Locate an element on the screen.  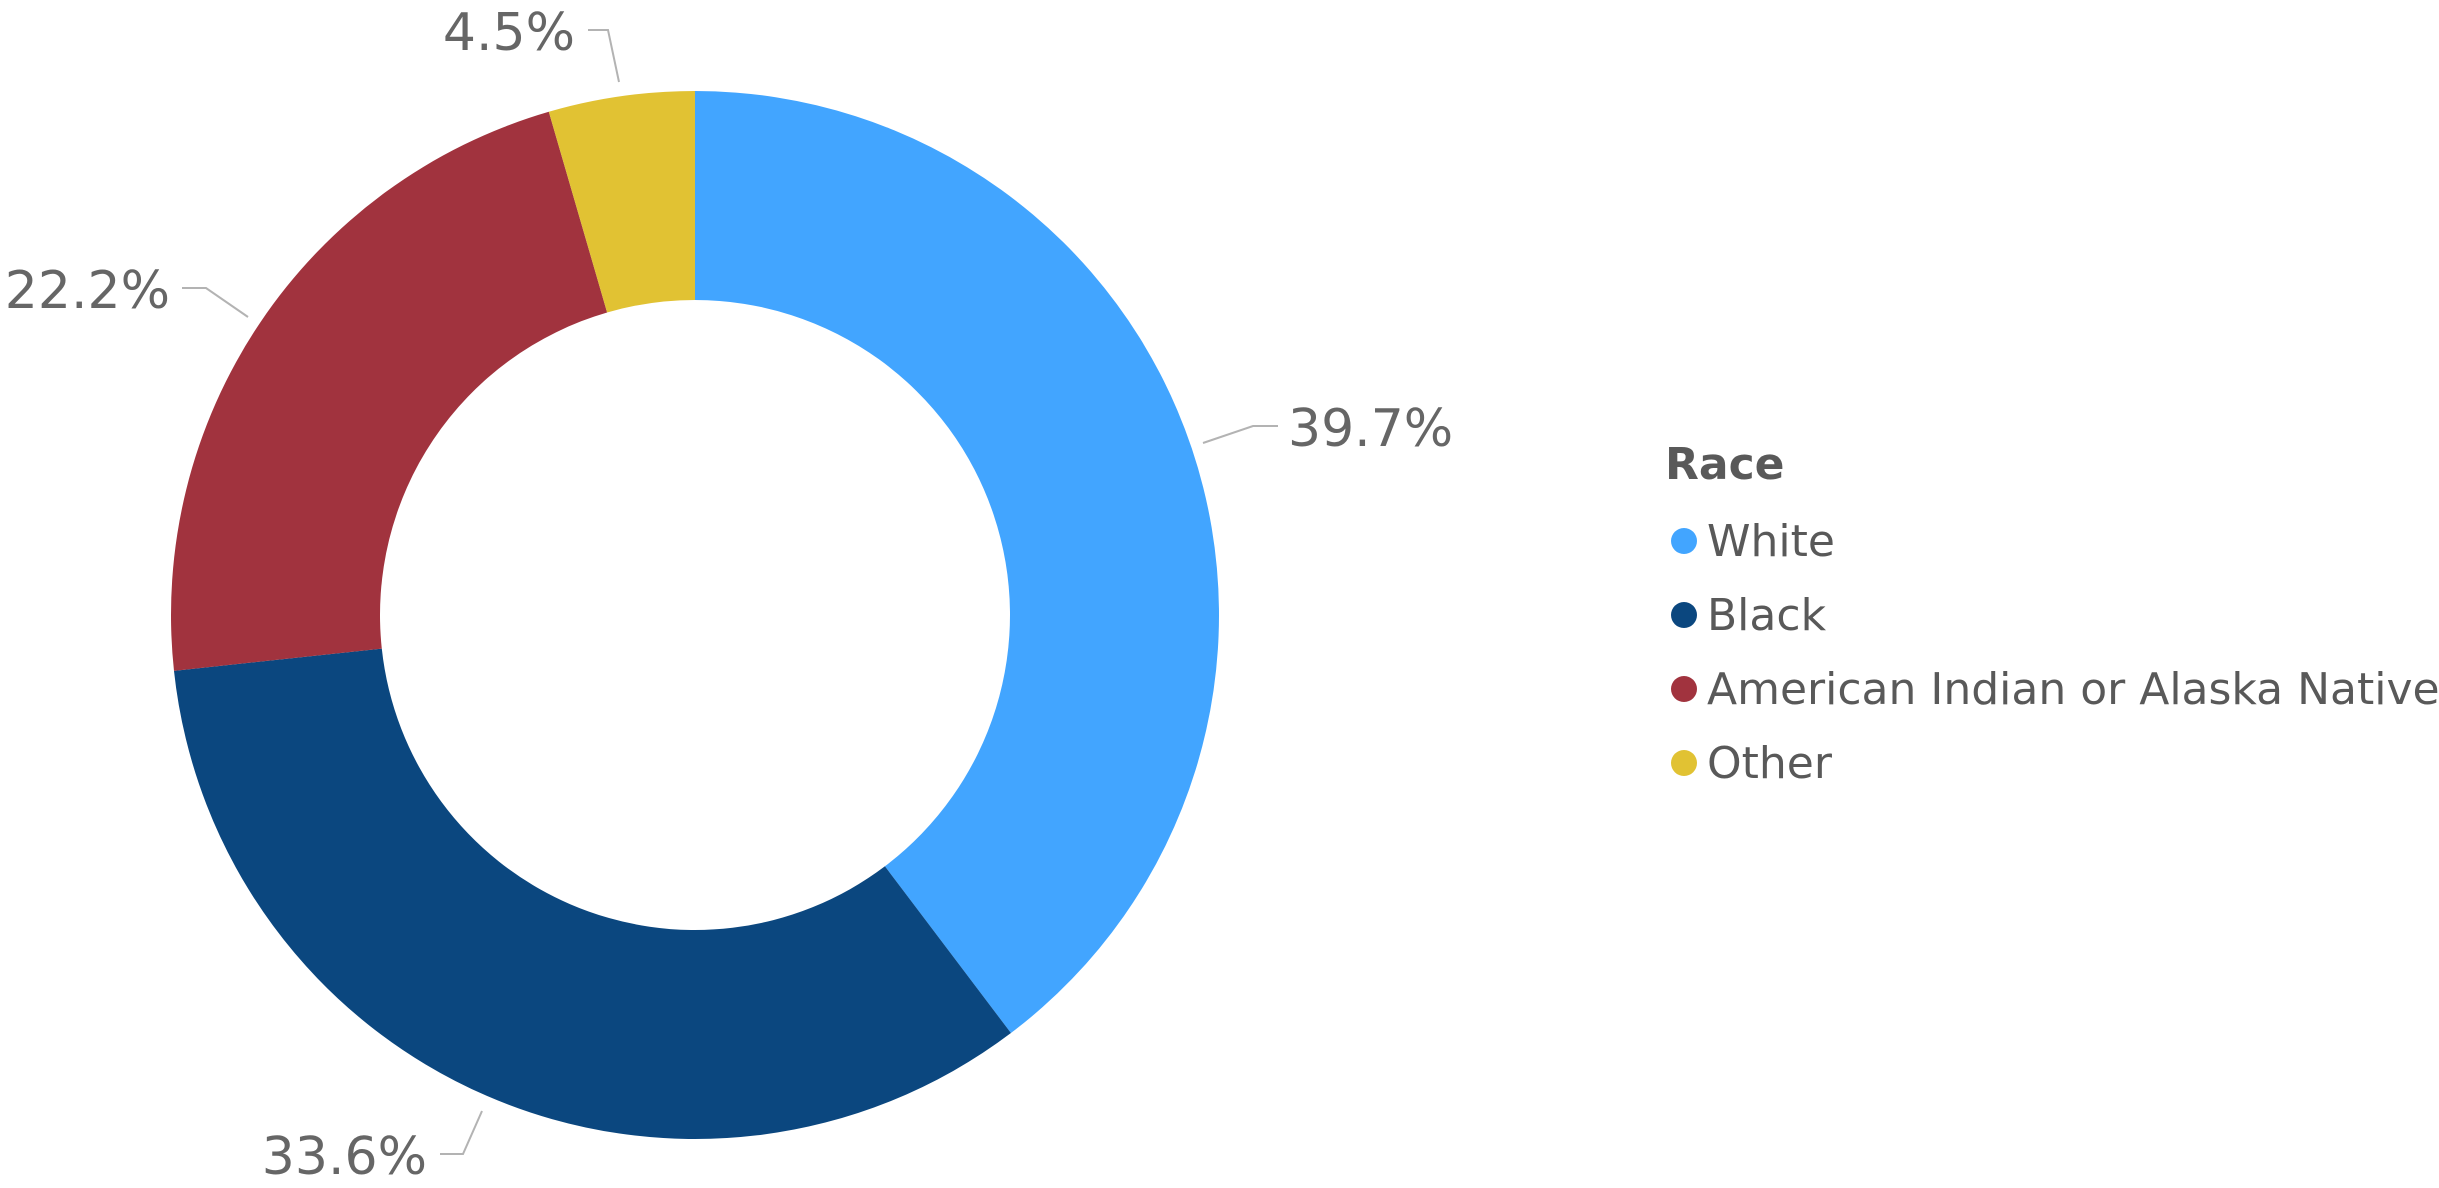
legend-label-other: Other is located at coordinates (1769, 763).